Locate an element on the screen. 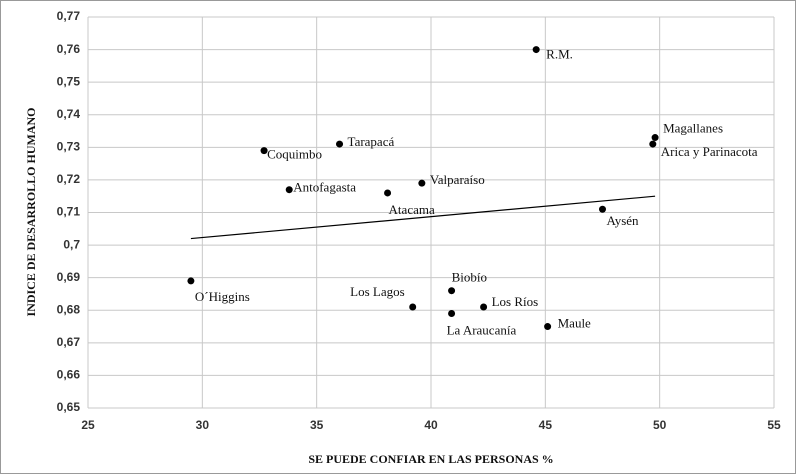 Image resolution: width=796 pixels, height=474 pixels. y-tick-label: 0,75 is located at coordinates (69, 81).